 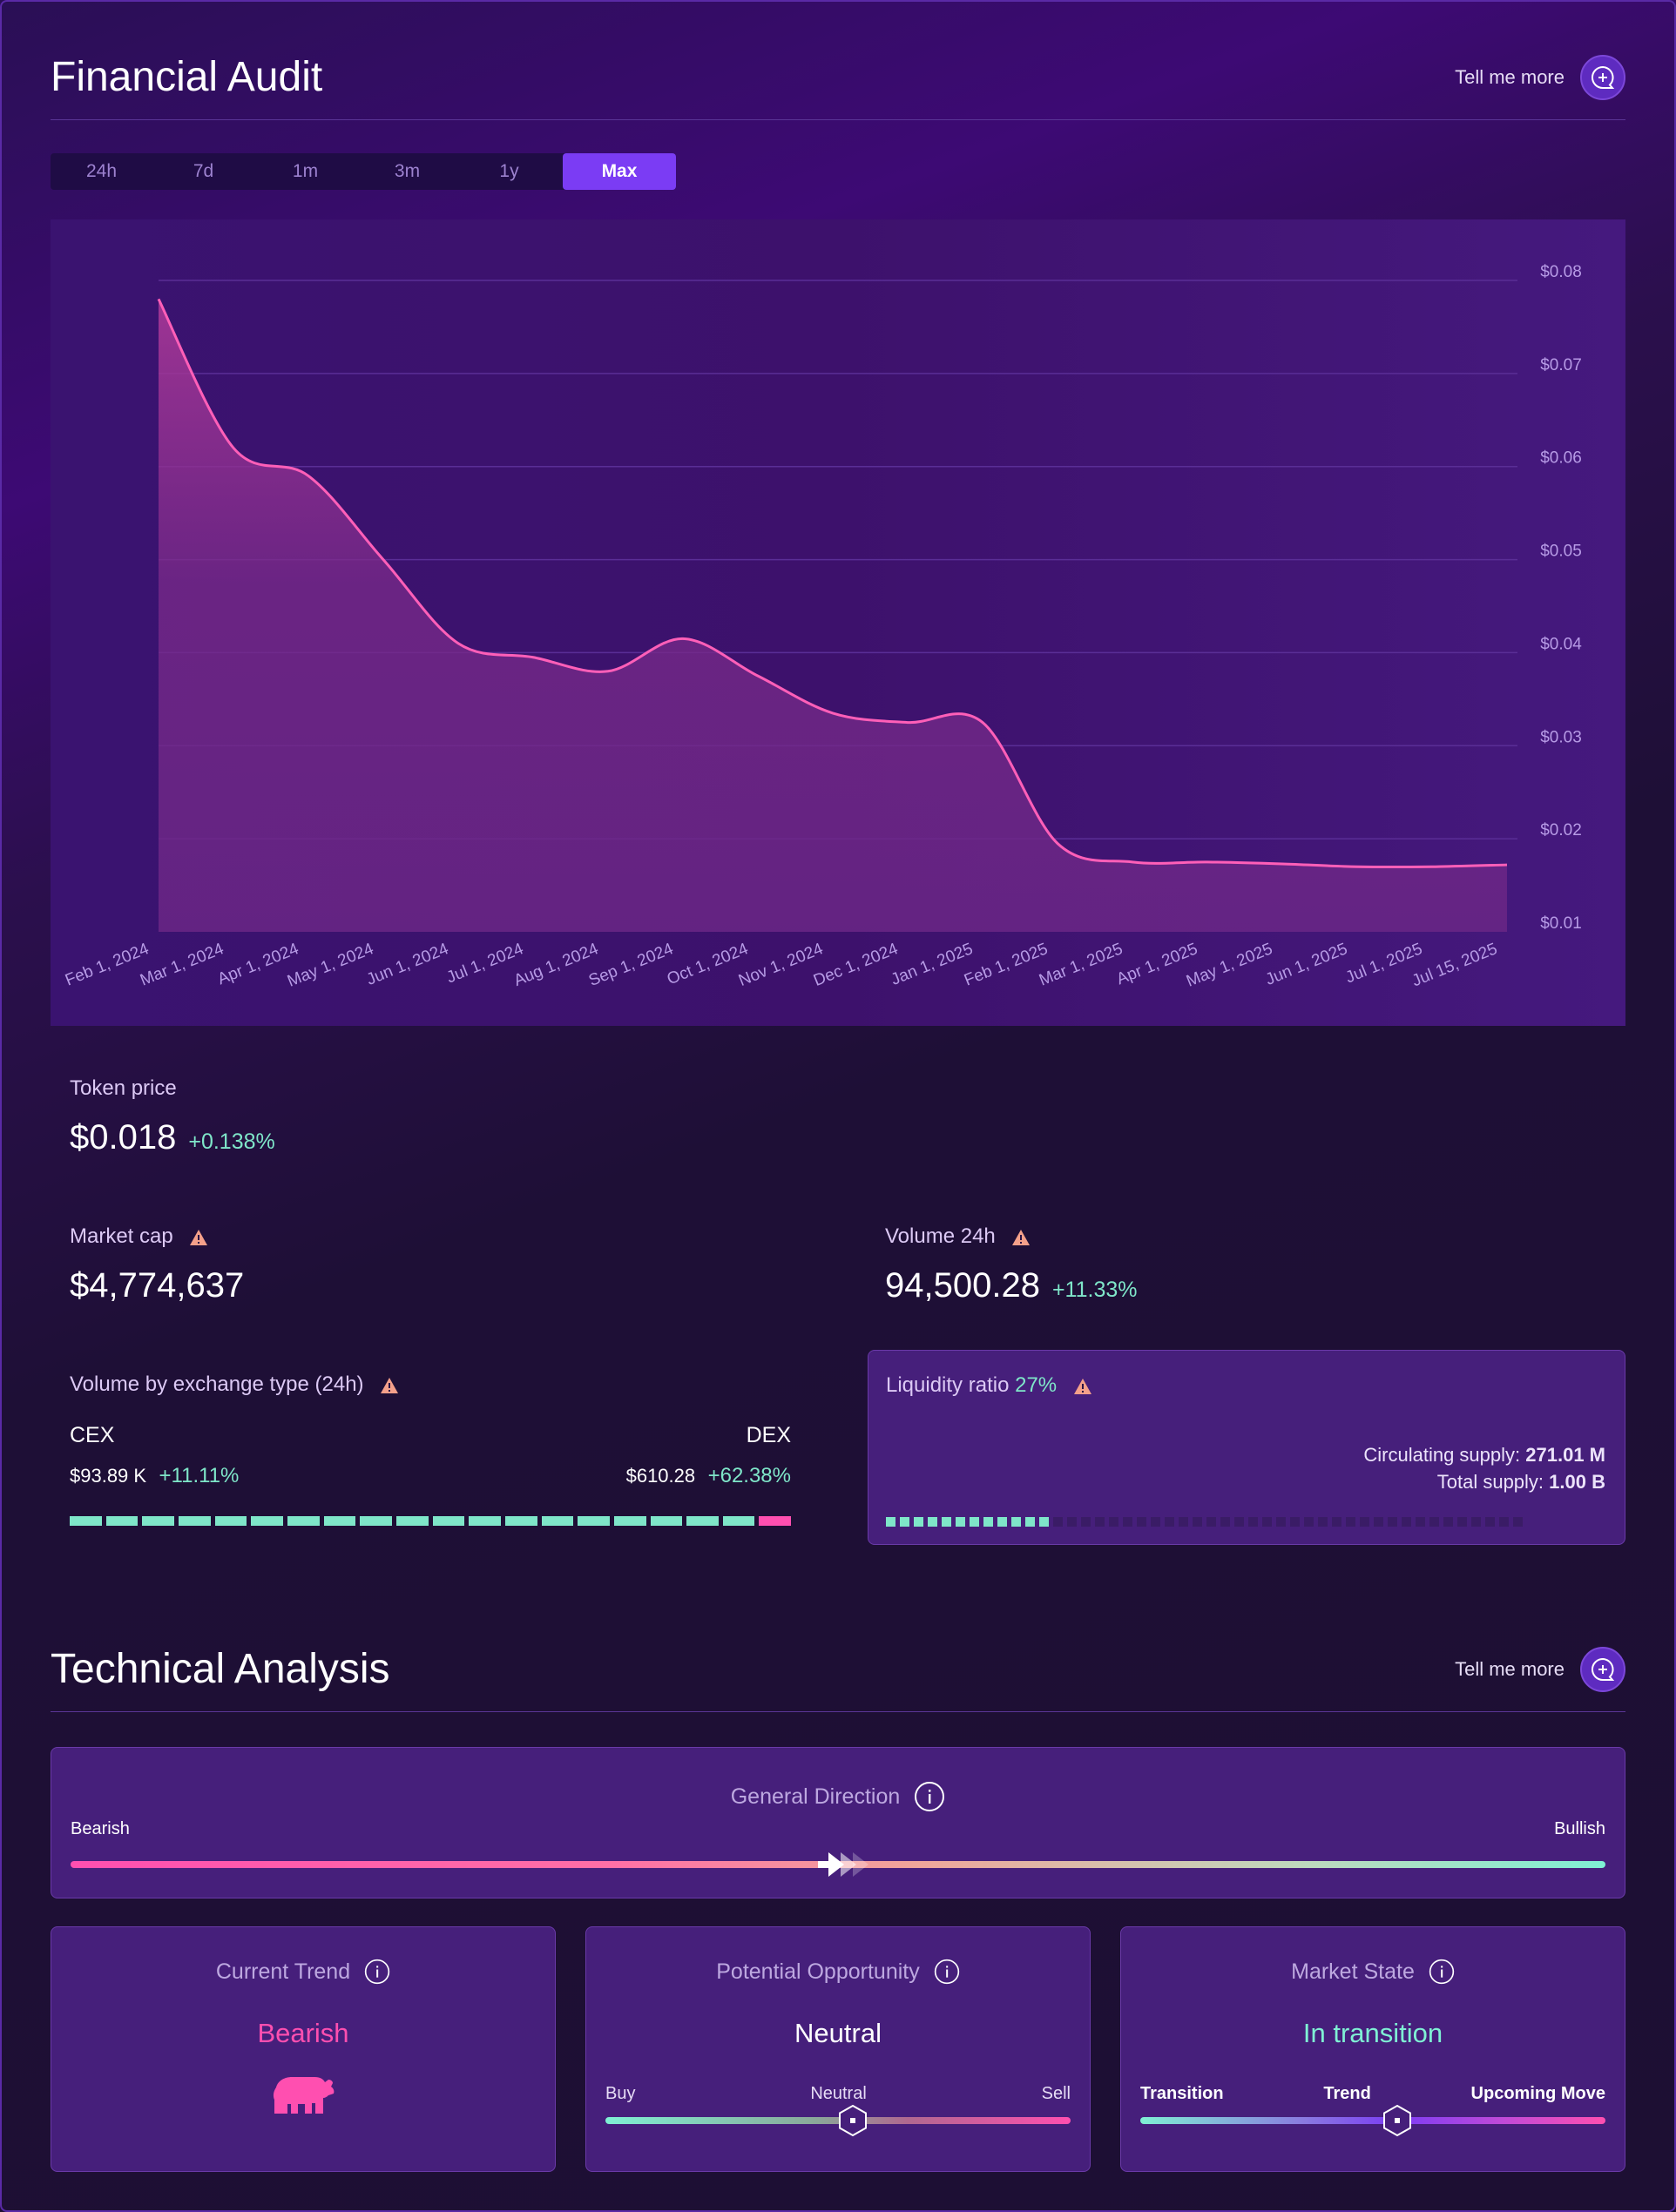 What do you see at coordinates (430, 1385) in the screenshot?
I see `exchange-label-row: Volume by exchange type (24h)` at bounding box center [430, 1385].